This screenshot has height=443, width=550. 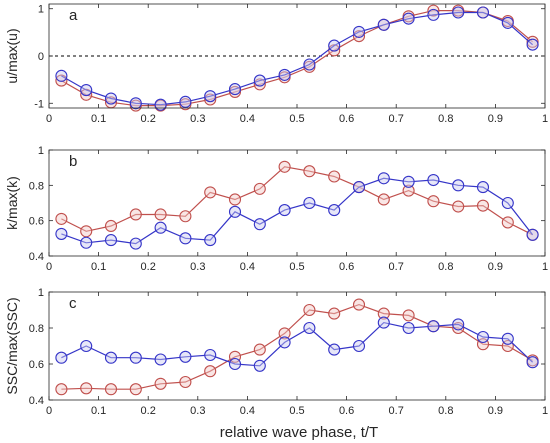 I want to click on x-tick-label: 0.8, so click(x=445, y=119).